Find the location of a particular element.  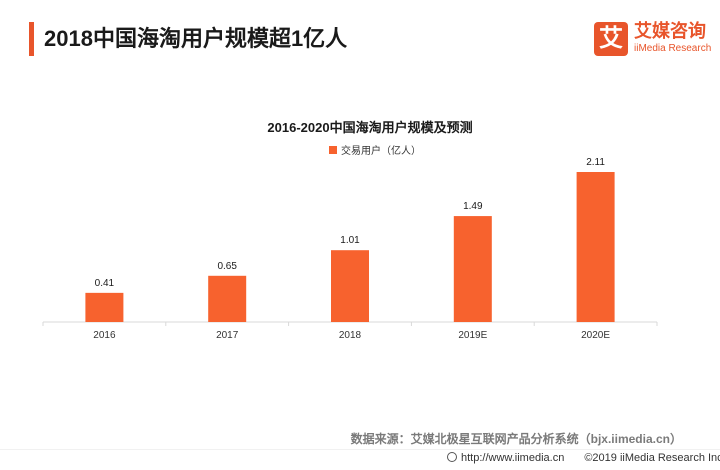

chart-title: 2016-2020中国海淘用户规模及预测 is located at coordinates (369, 127).